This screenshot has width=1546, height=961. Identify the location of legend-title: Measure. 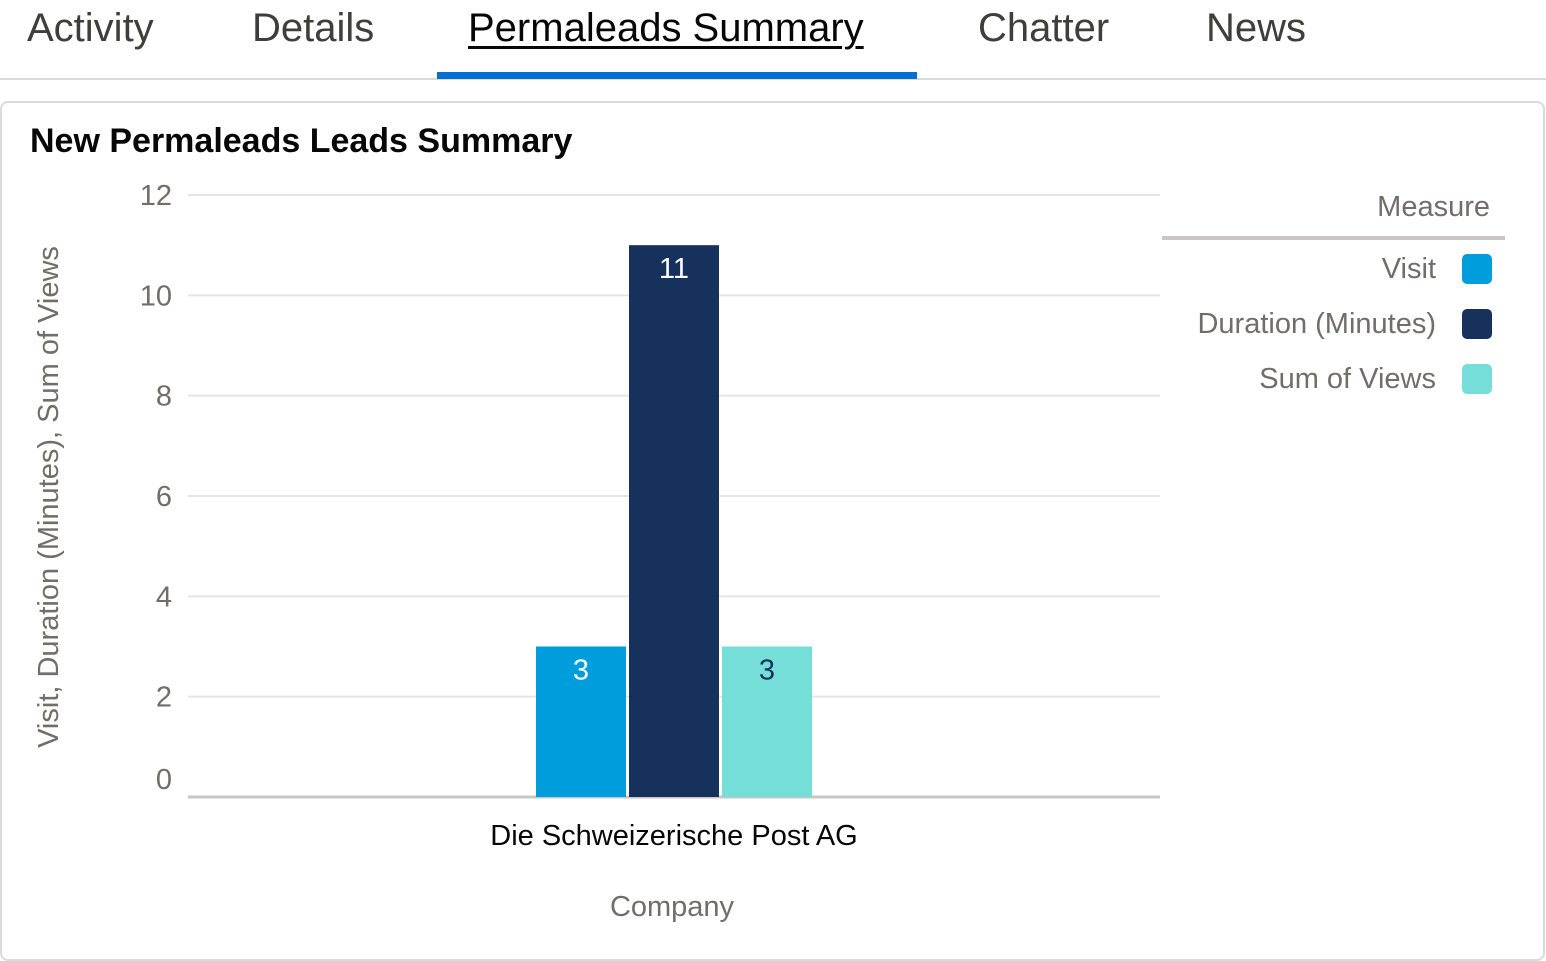
(1433, 207).